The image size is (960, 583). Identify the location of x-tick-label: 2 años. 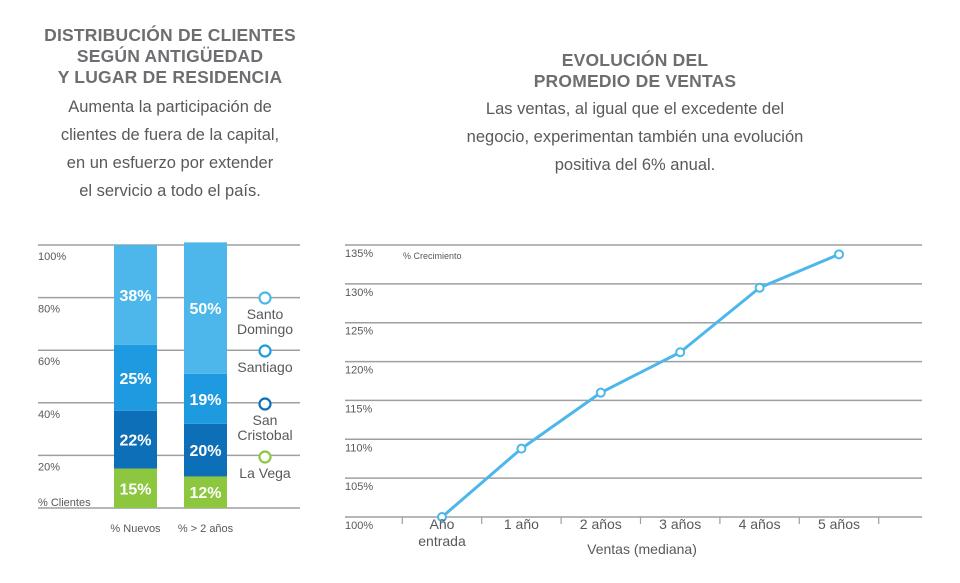
(601, 524).